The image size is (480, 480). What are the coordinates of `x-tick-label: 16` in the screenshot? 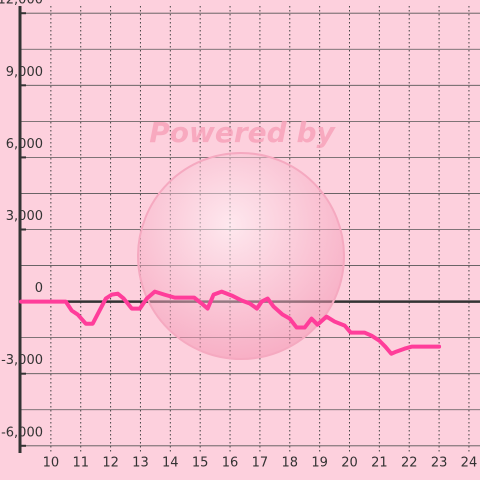 It's located at (230, 463).